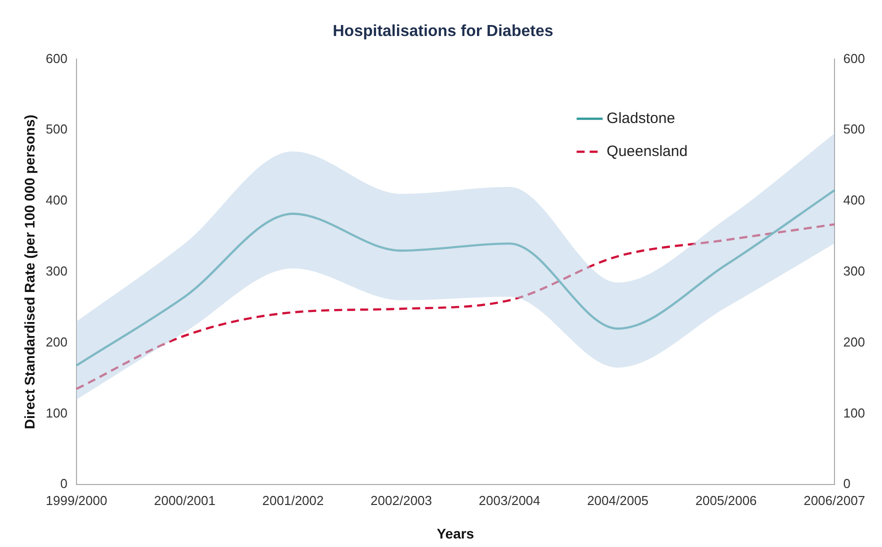  Describe the element at coordinates (618, 500) in the screenshot. I see `x-tick-label: 2004/2005` at that location.